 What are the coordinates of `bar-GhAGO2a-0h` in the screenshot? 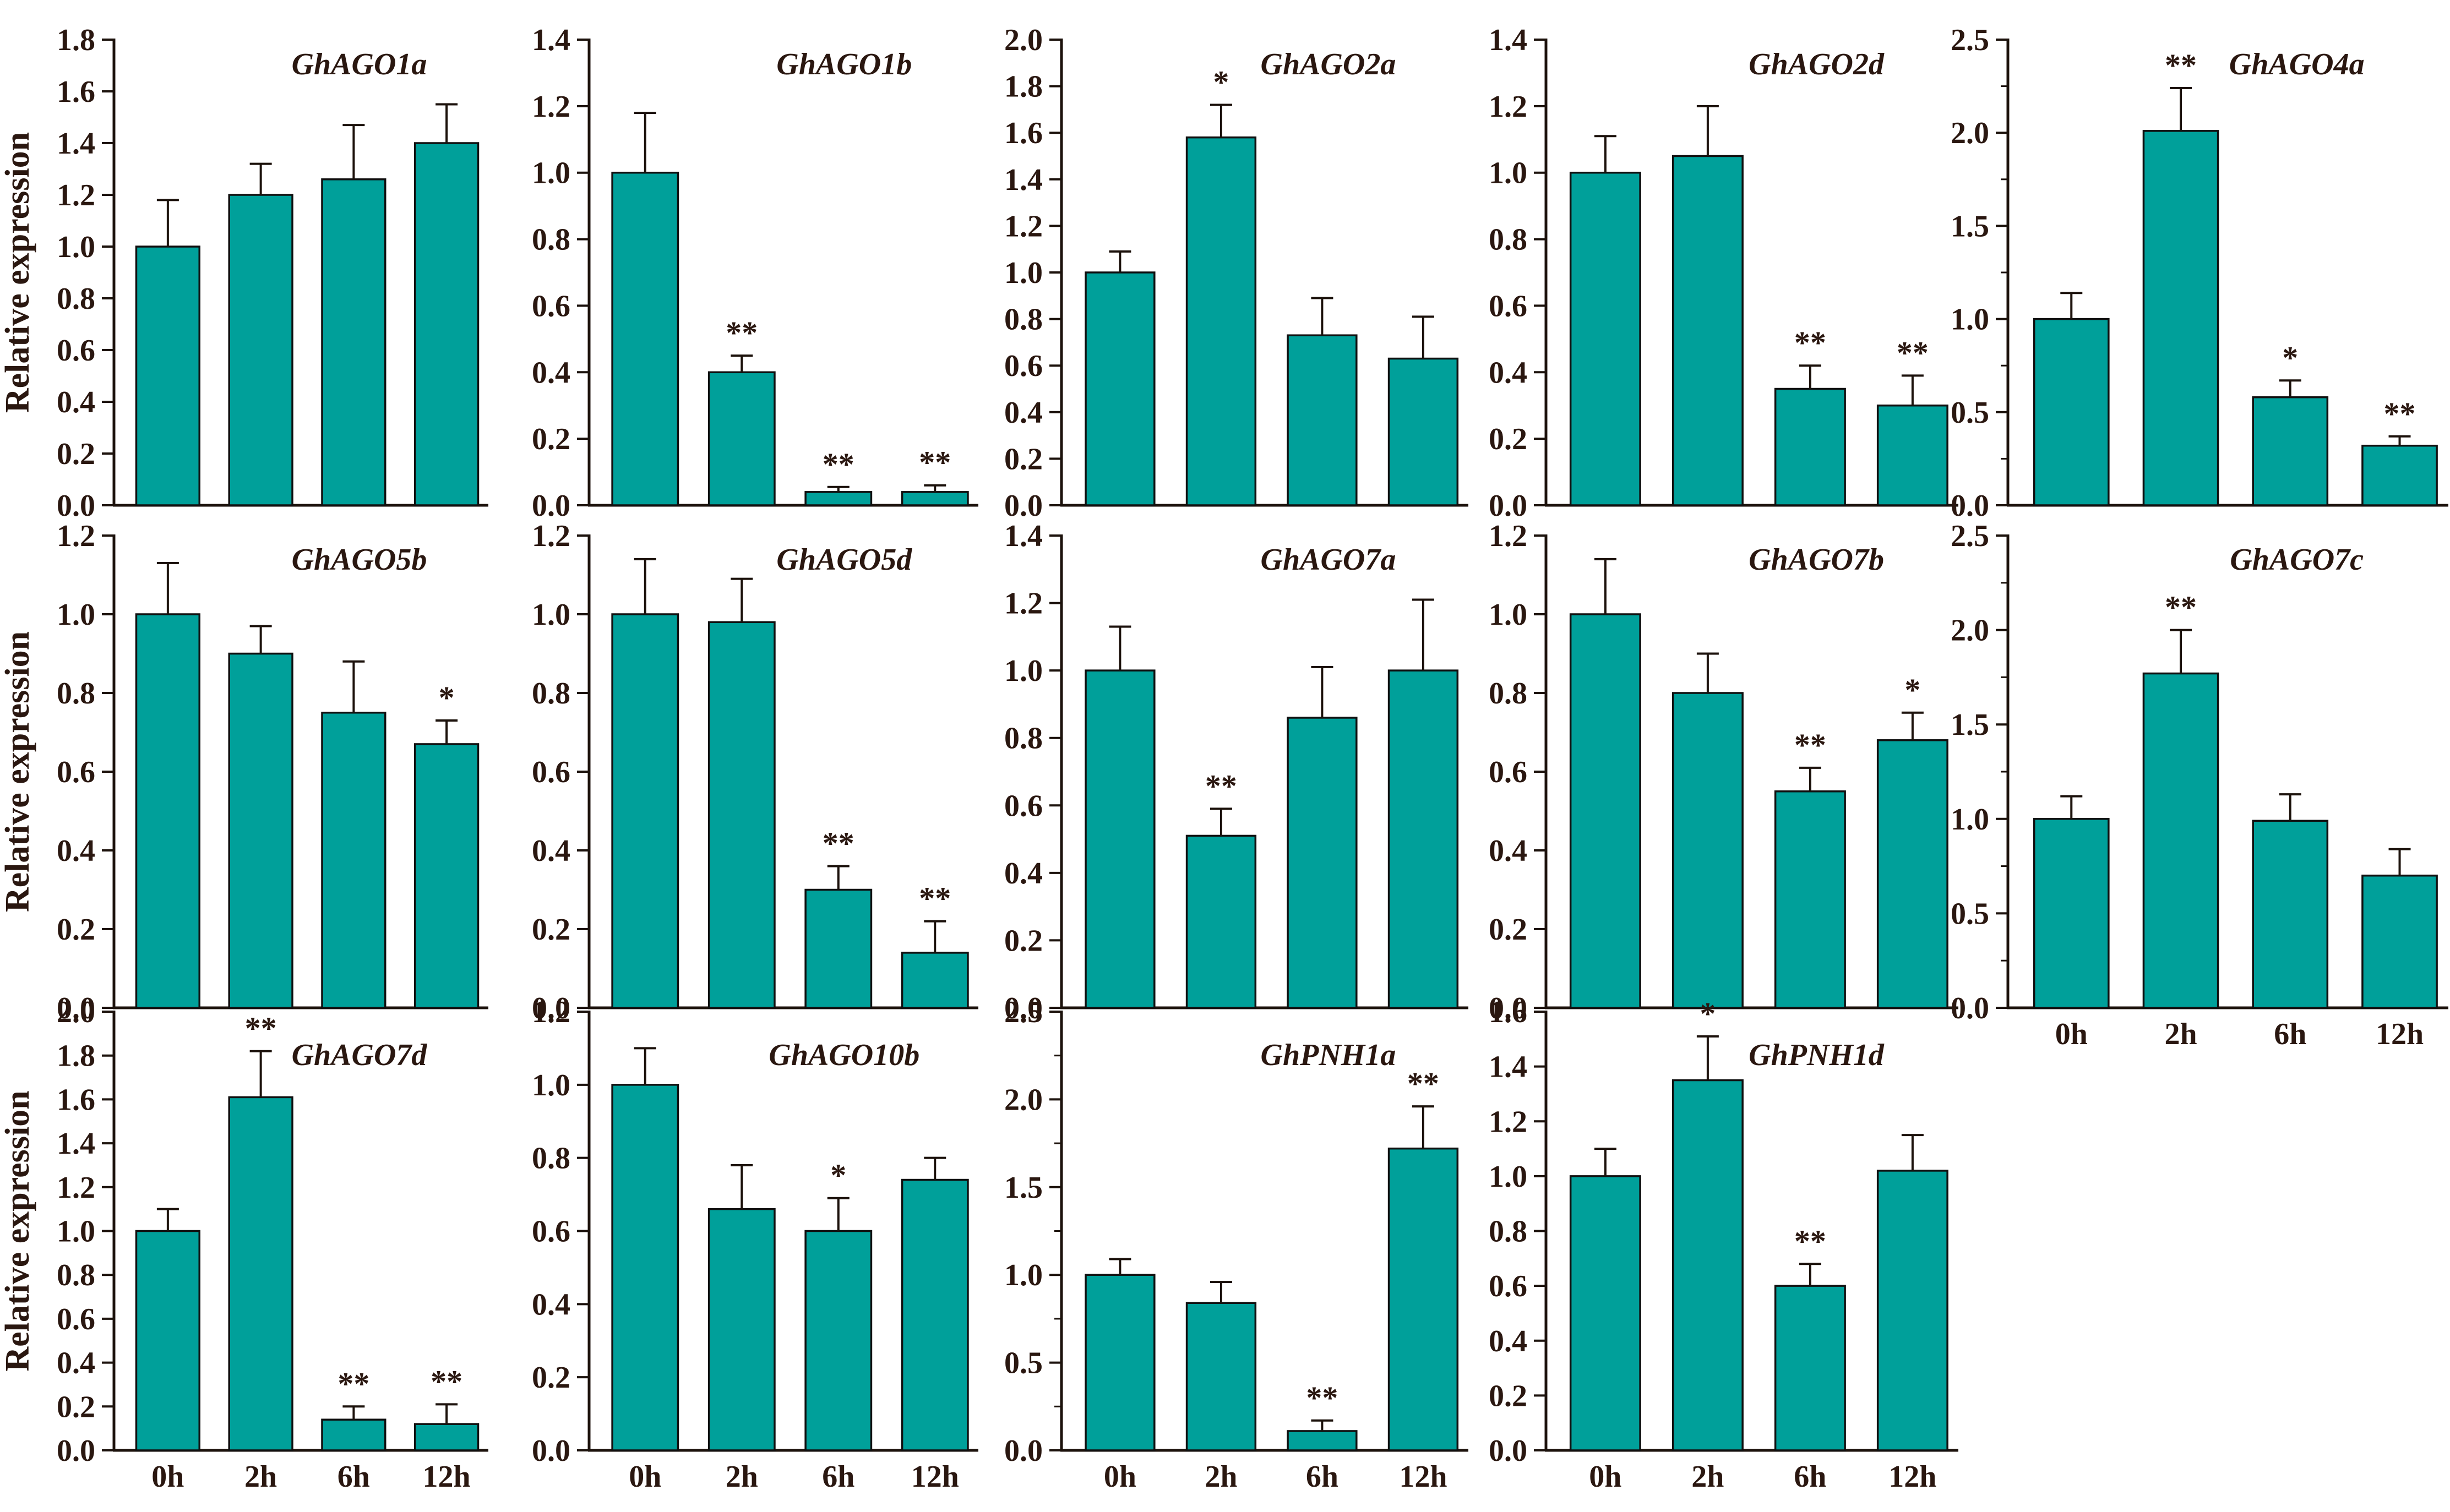 It's located at (1120, 388).